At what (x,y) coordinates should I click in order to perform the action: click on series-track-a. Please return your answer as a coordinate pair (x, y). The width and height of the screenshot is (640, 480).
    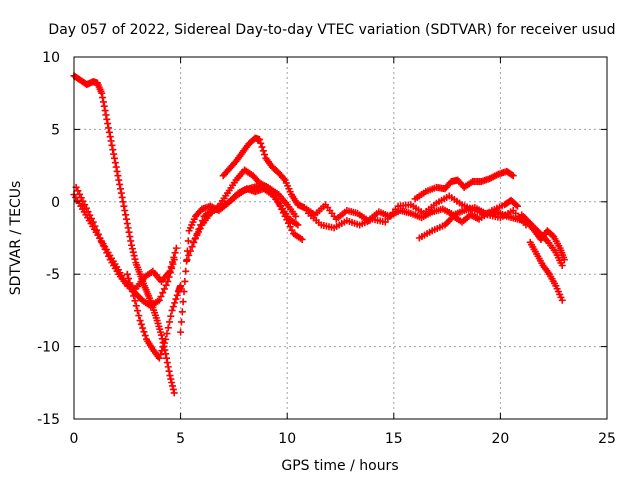
    Looking at the image, I should click on (124, 234).